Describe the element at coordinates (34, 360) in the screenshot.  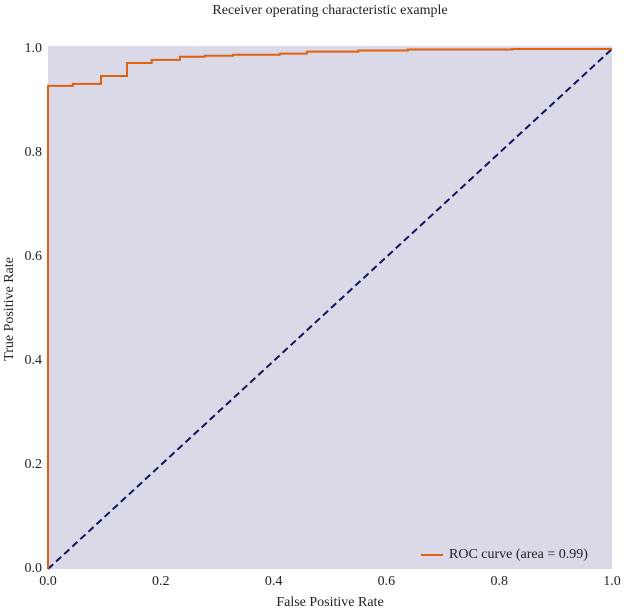
I see `y-tick-label: 0.4` at that location.